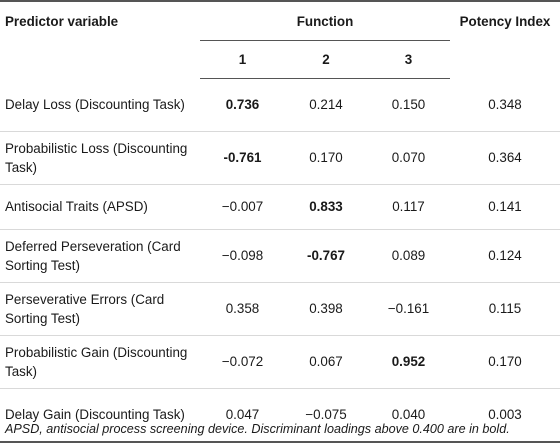 This screenshot has height=448, width=560. Describe the element at coordinates (242, 59) in the screenshot. I see `function-1-header: 1` at that location.